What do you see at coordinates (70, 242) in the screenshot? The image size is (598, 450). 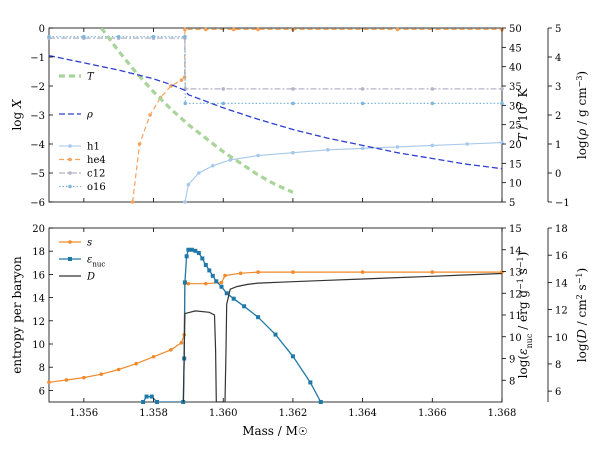 I see `legend-s-marker` at bounding box center [70, 242].